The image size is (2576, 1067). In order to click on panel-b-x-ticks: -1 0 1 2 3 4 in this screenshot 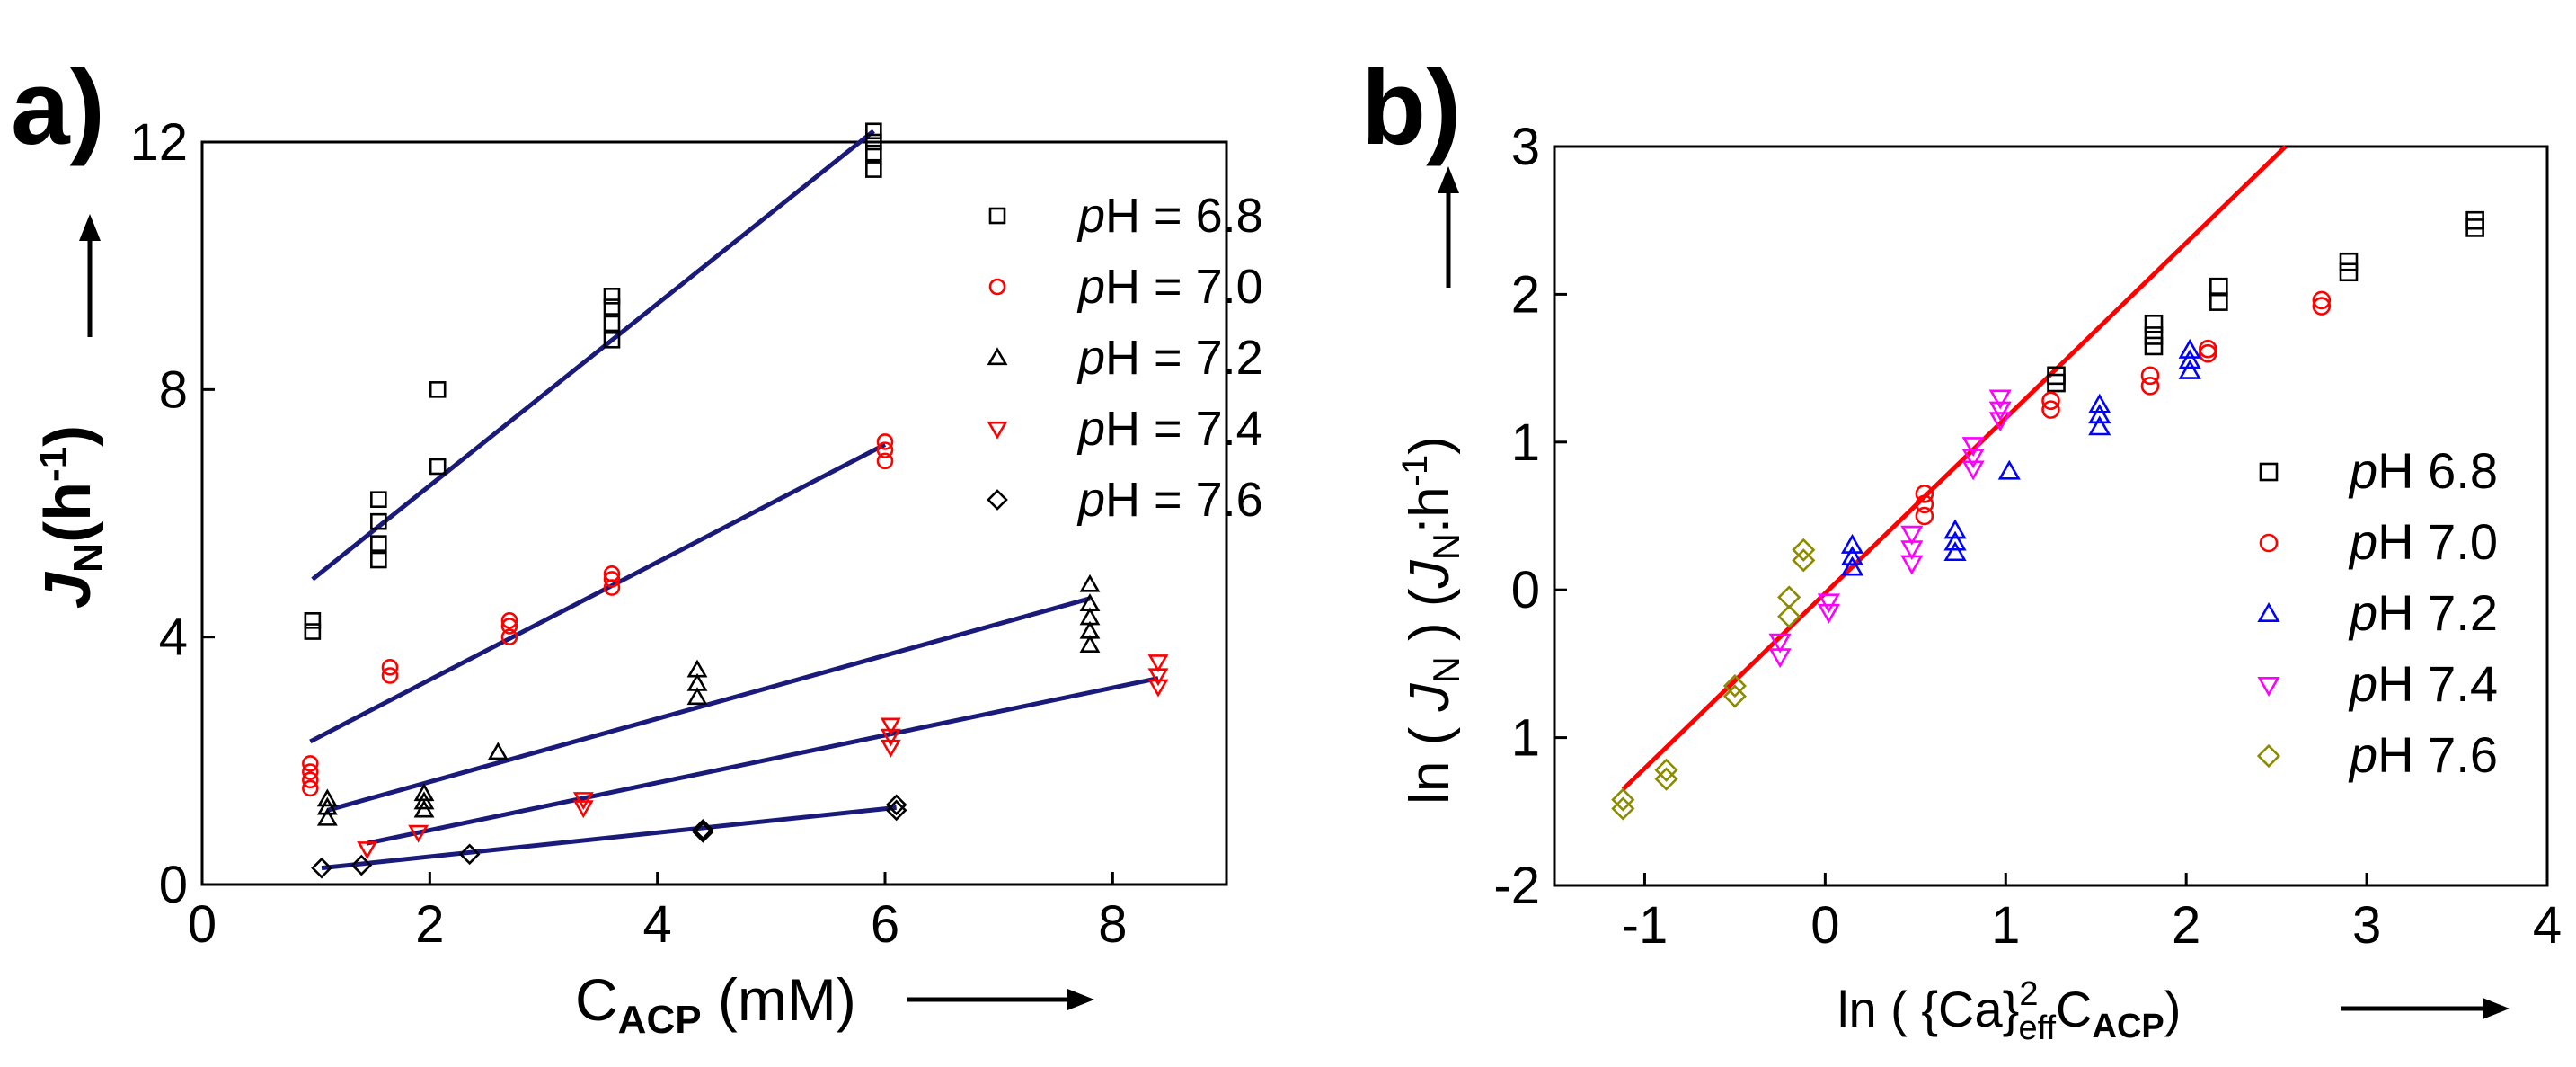, I will do `click(2092, 914)`.